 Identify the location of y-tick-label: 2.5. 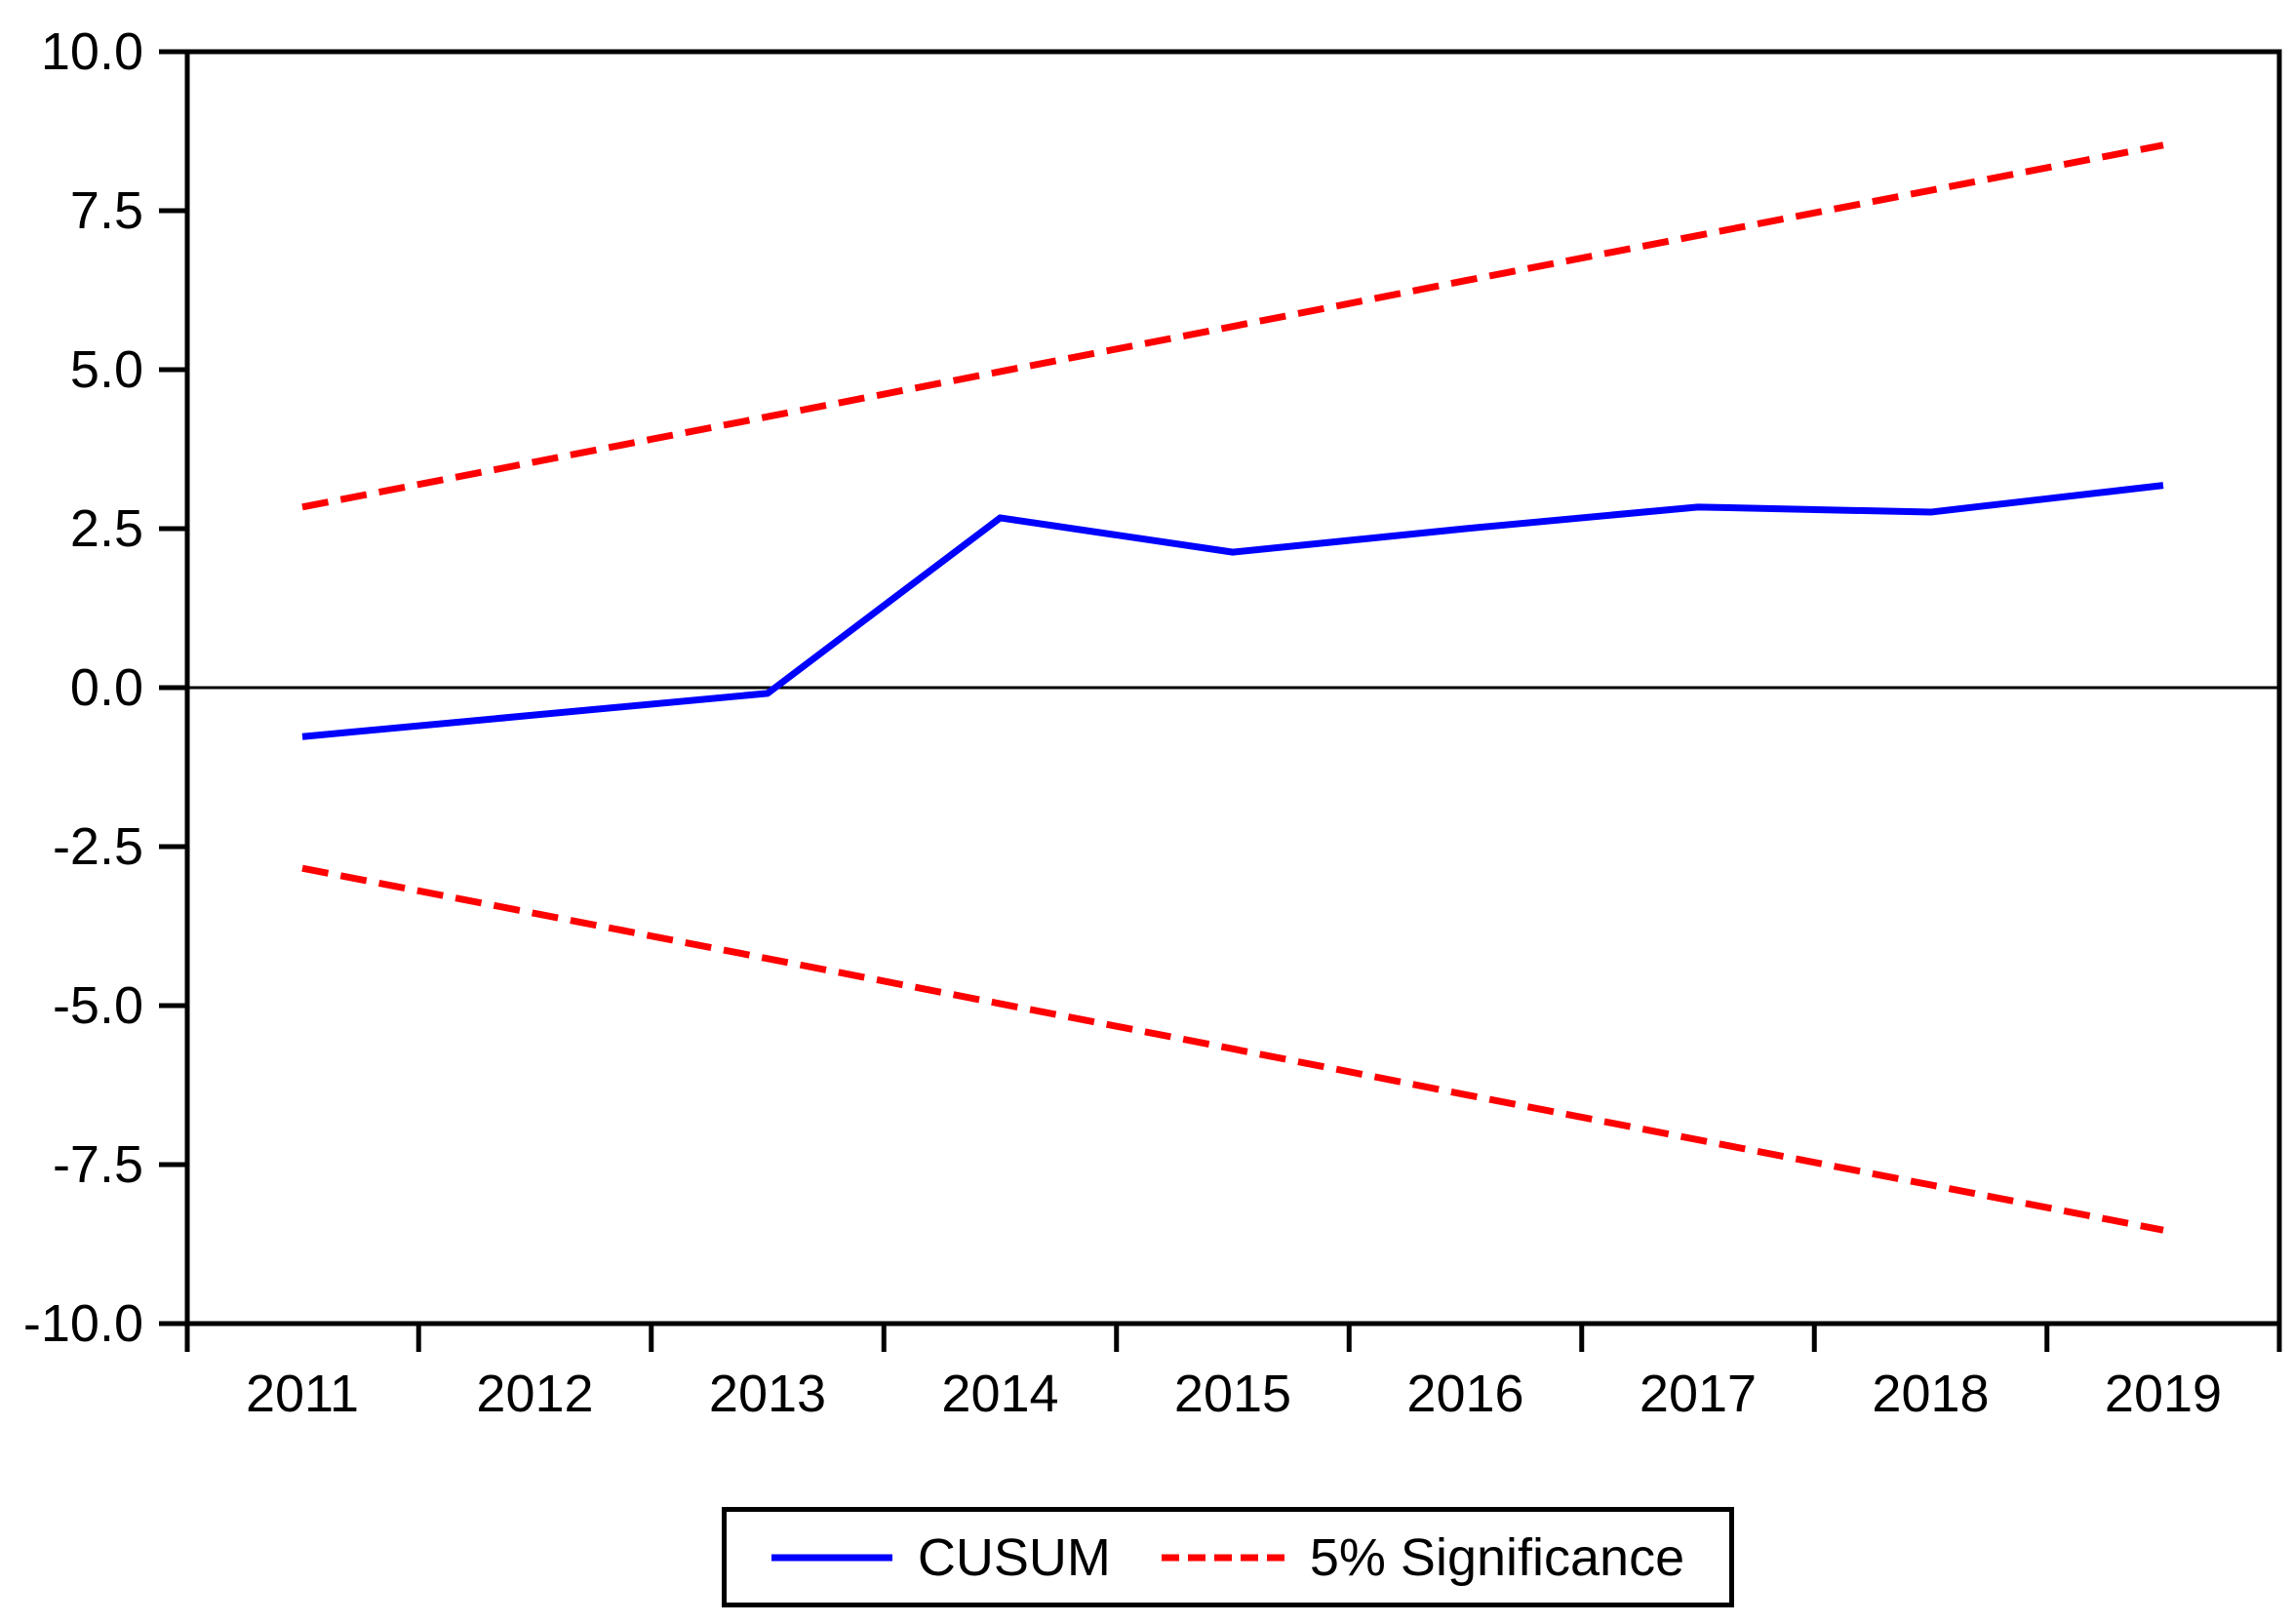
(106, 528).